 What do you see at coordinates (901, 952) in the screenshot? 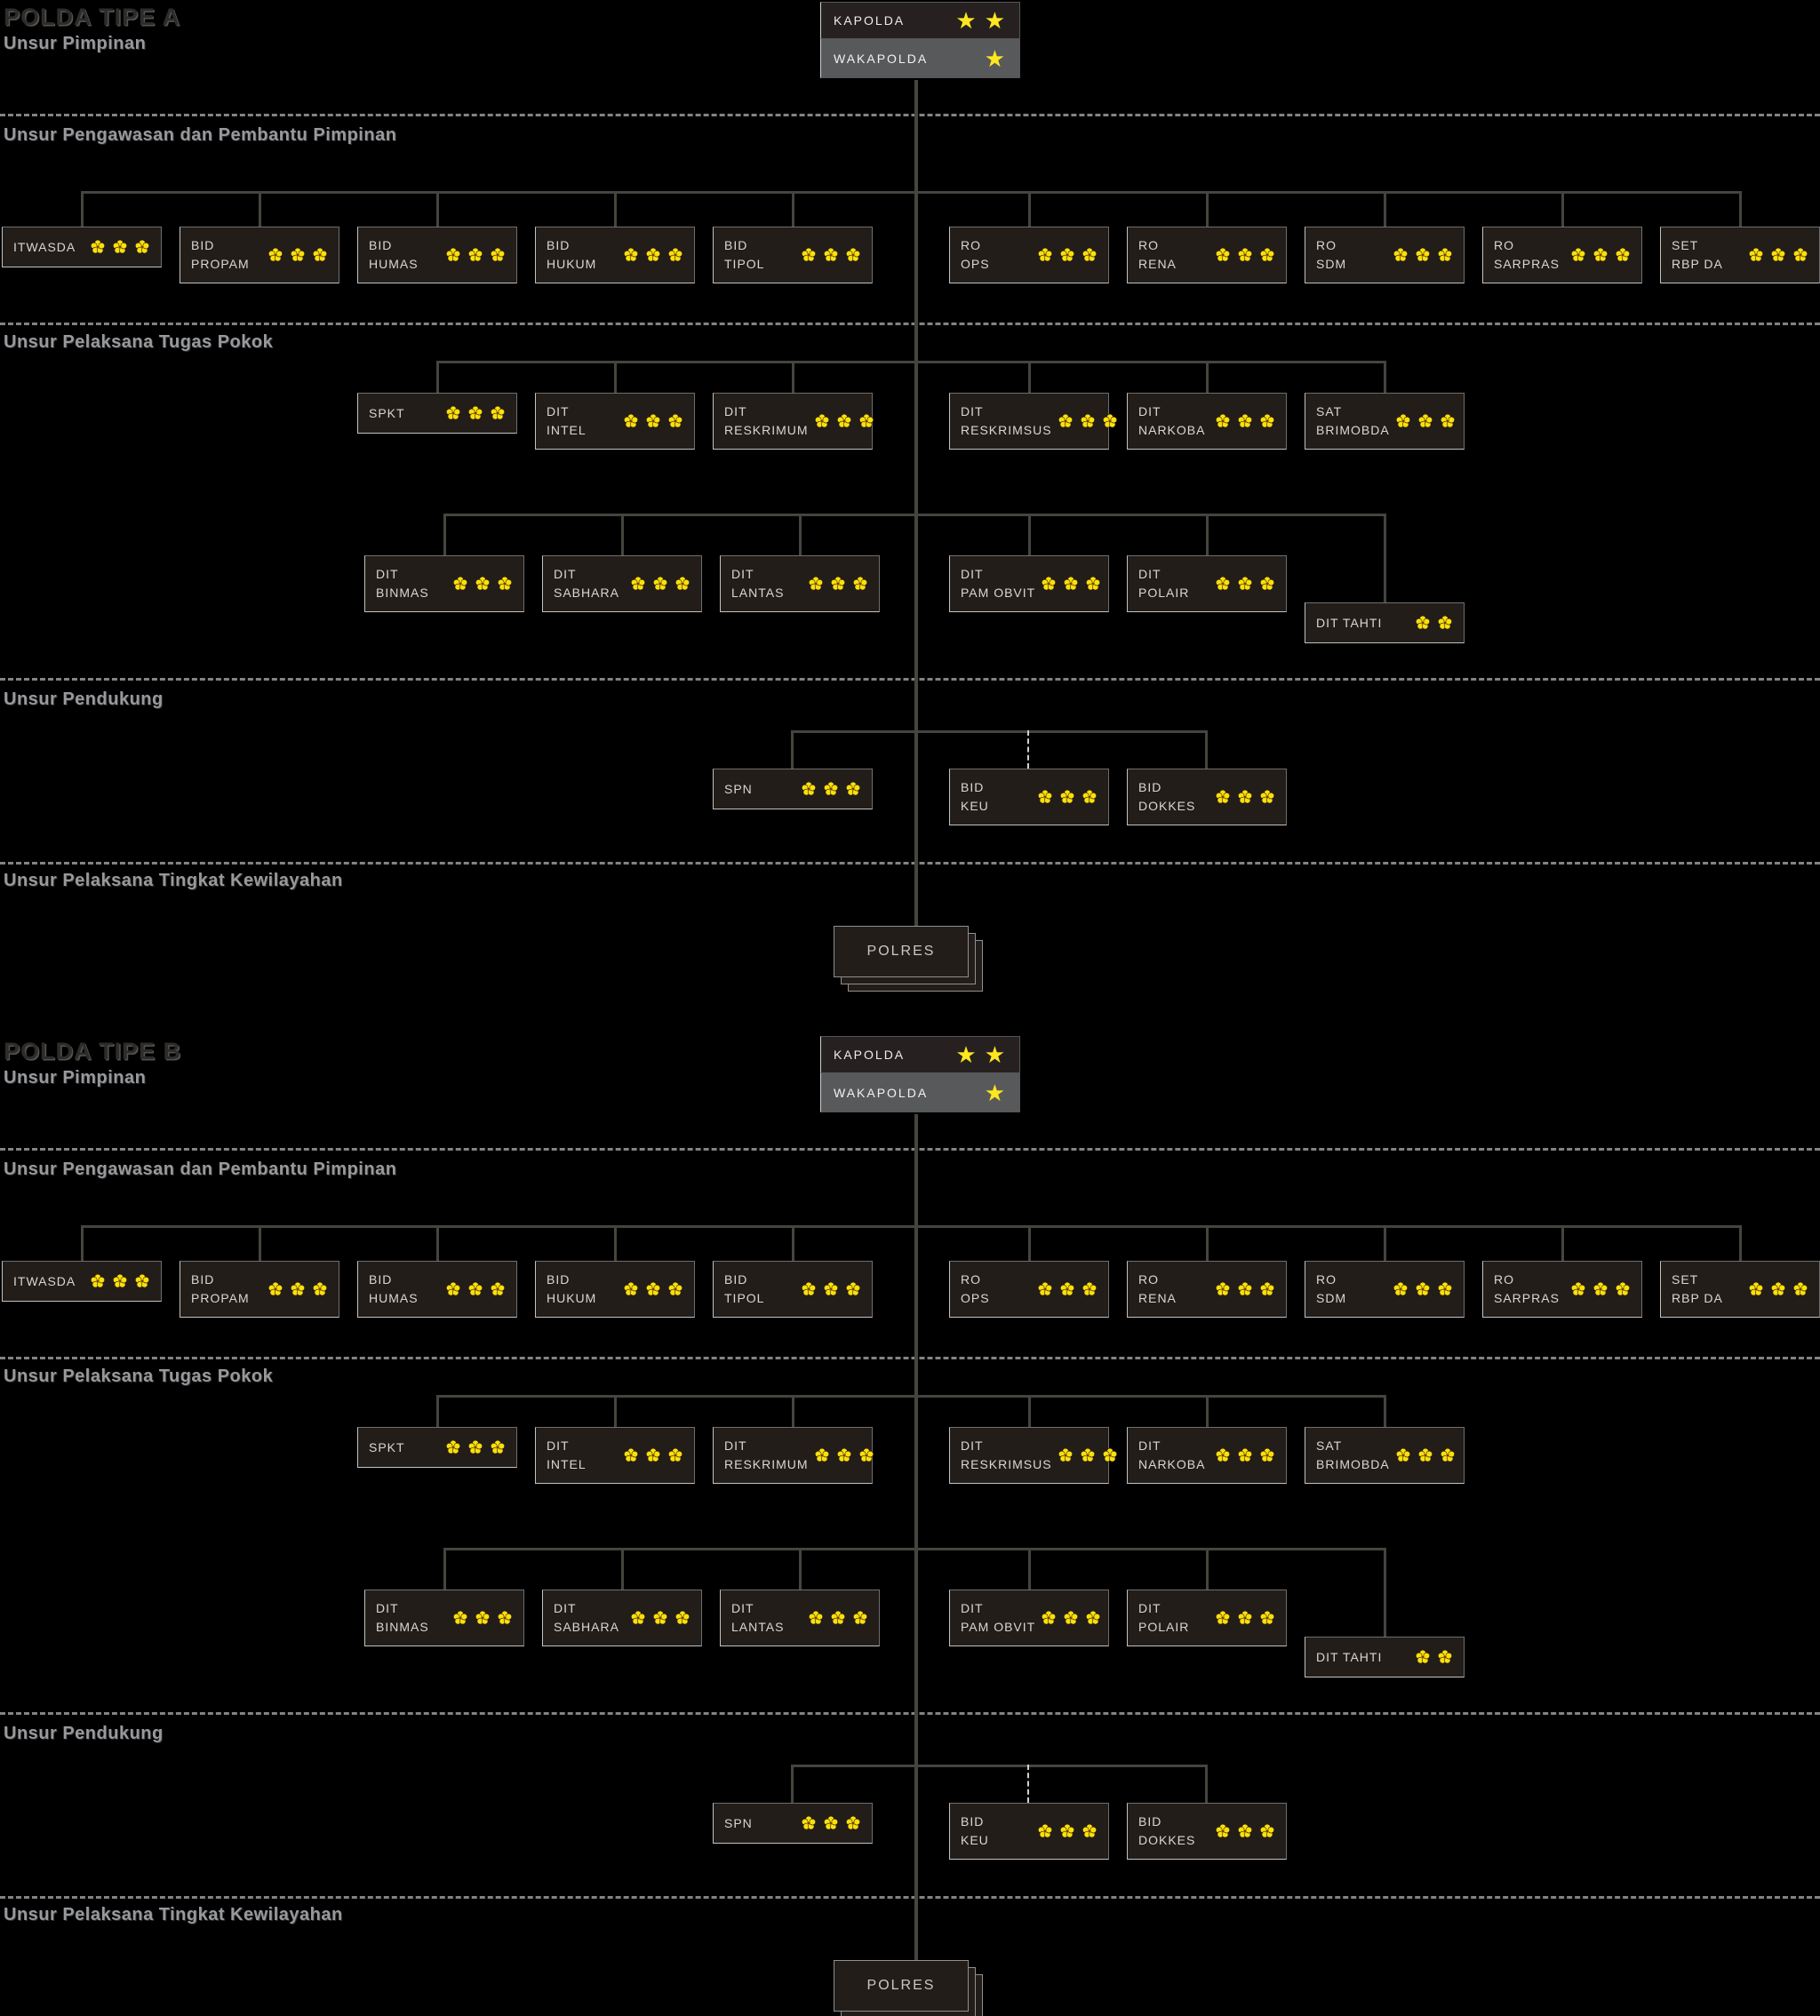
I see `polres-label: POLRES` at bounding box center [901, 952].